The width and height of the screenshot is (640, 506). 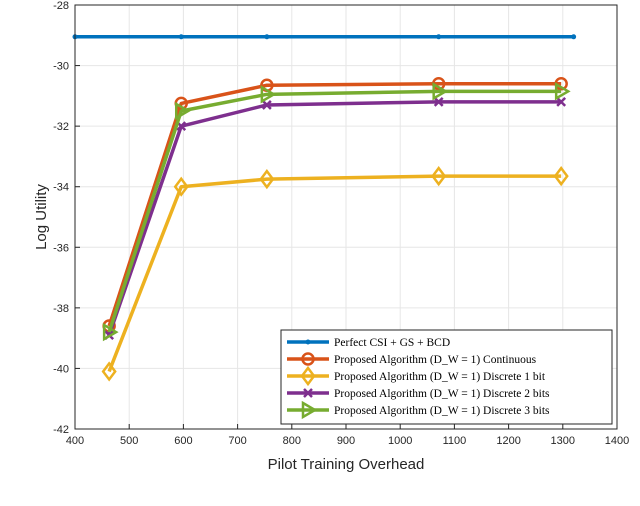 I want to click on y-tick-label: -42, so click(x=61, y=430).